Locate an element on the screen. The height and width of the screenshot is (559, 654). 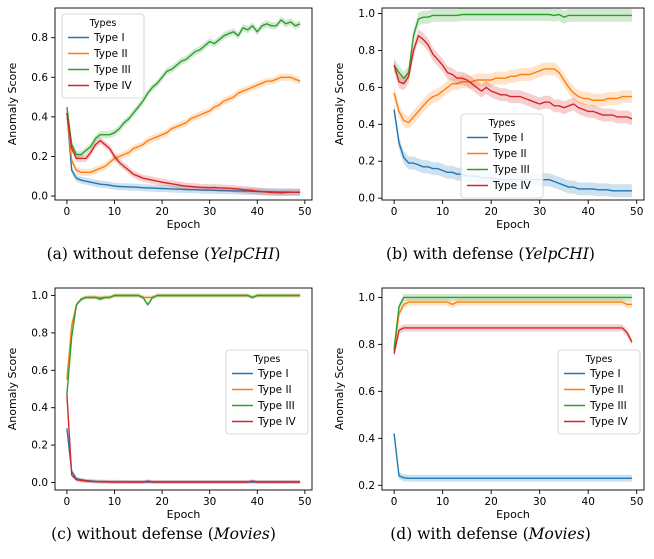
caption-b: (b) with defense (YelpCHI) is located at coordinates (490, 254).